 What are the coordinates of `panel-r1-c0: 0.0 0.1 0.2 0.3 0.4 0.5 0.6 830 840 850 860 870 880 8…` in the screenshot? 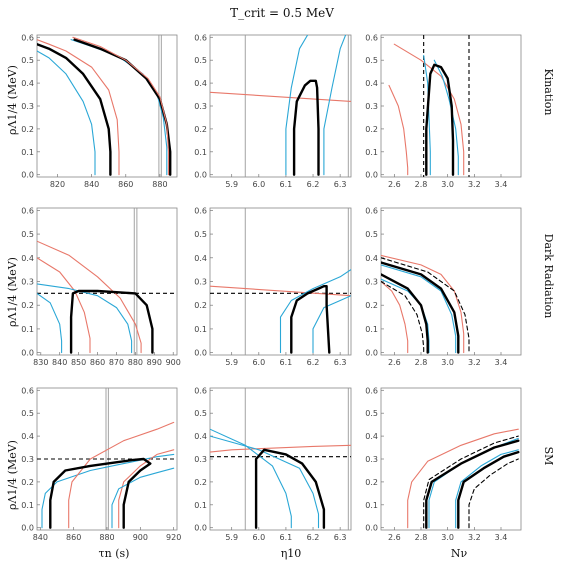 It's located at (101, 286).